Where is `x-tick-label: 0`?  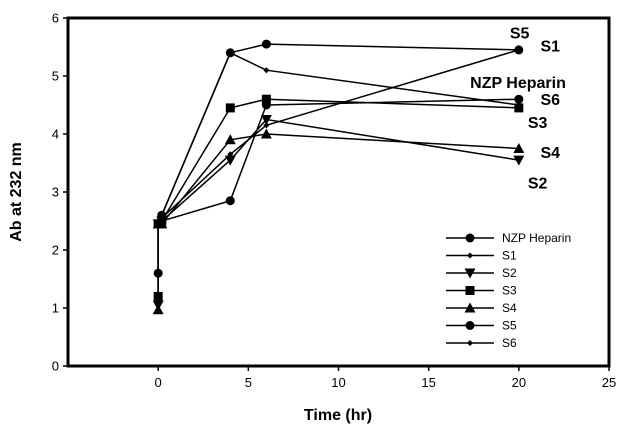 x-tick-label: 0 is located at coordinates (158, 382).